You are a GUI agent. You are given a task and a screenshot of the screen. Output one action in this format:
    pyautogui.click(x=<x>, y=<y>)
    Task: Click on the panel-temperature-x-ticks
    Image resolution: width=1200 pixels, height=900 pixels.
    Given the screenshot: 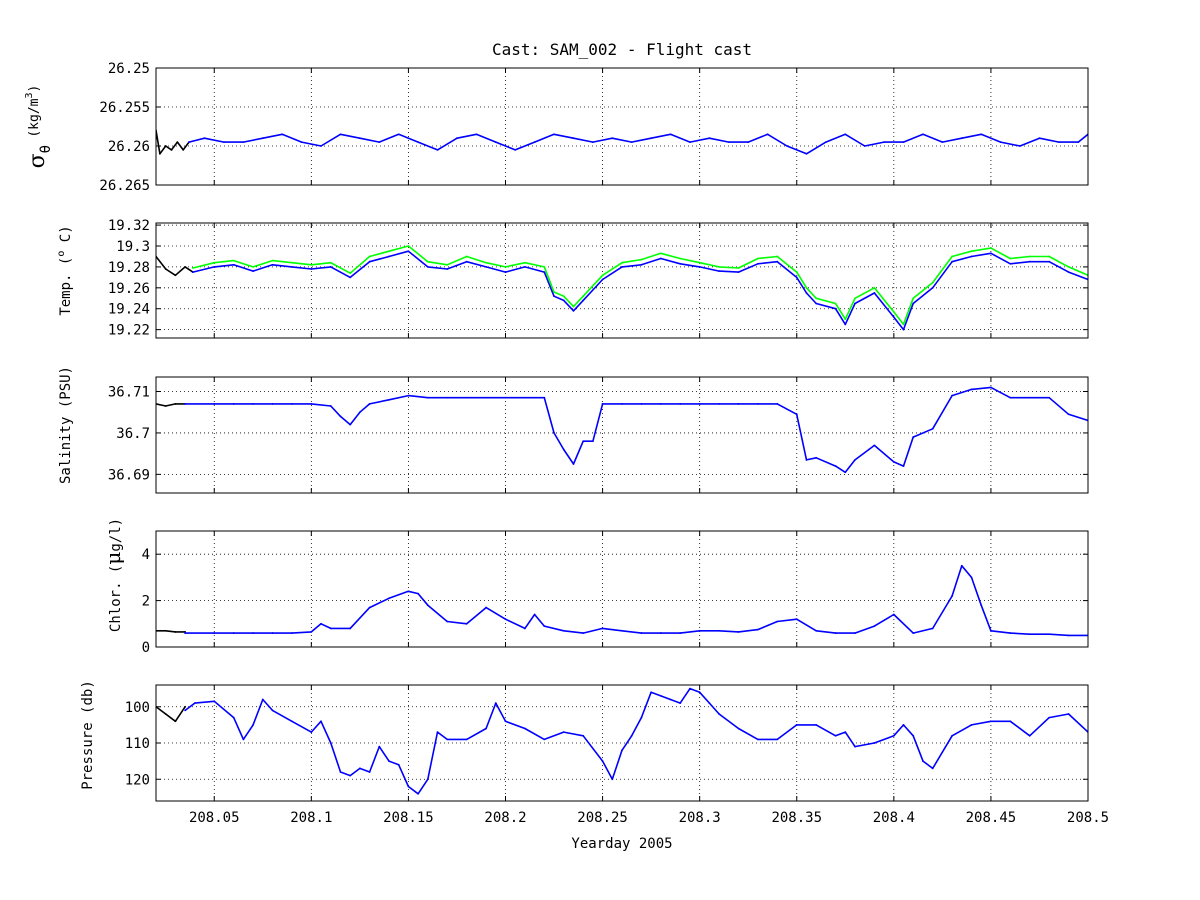 What is the action you would take?
    pyautogui.click(x=651, y=280)
    